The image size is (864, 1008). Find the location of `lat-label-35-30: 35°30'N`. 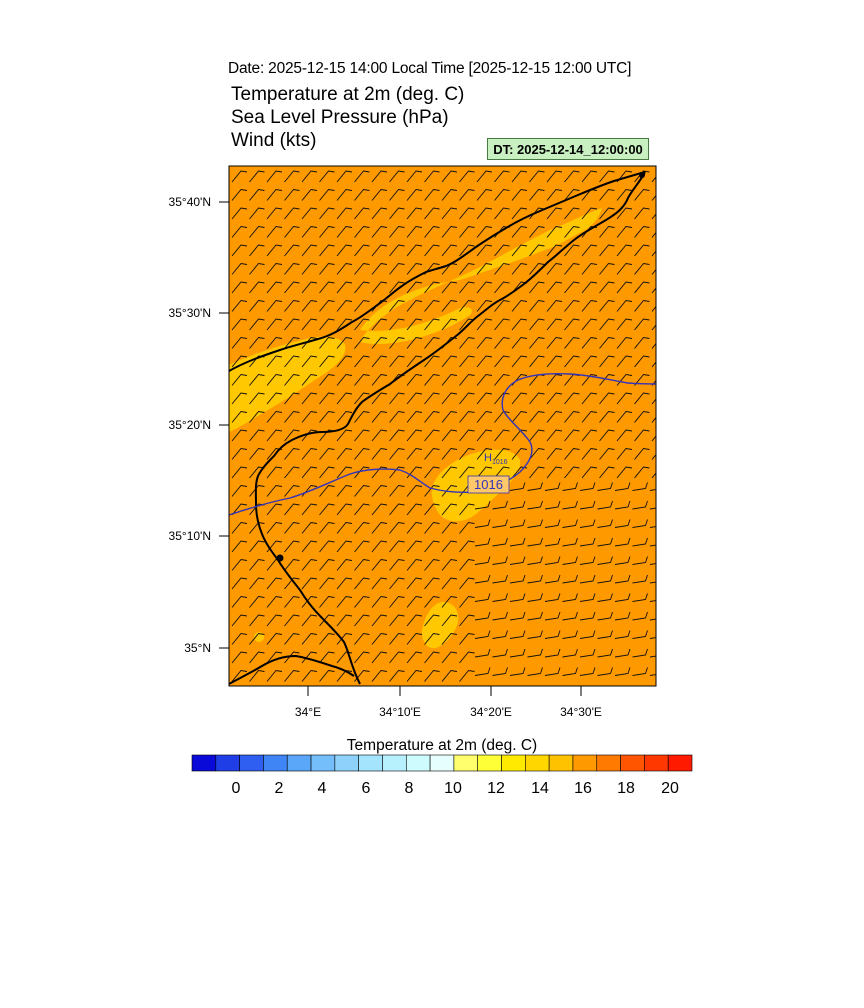

lat-label-35-30: 35°30'N is located at coordinates (189, 313).